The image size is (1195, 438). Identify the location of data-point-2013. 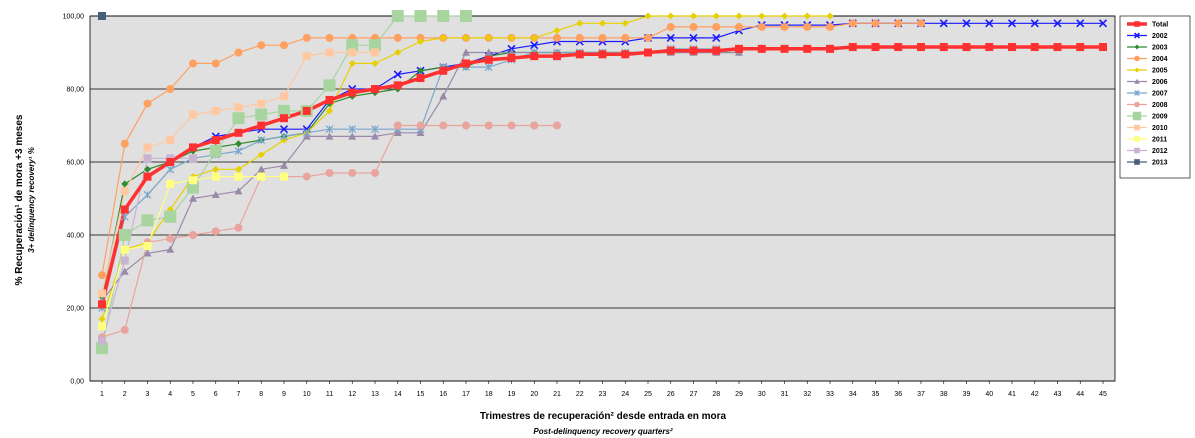
(102, 16).